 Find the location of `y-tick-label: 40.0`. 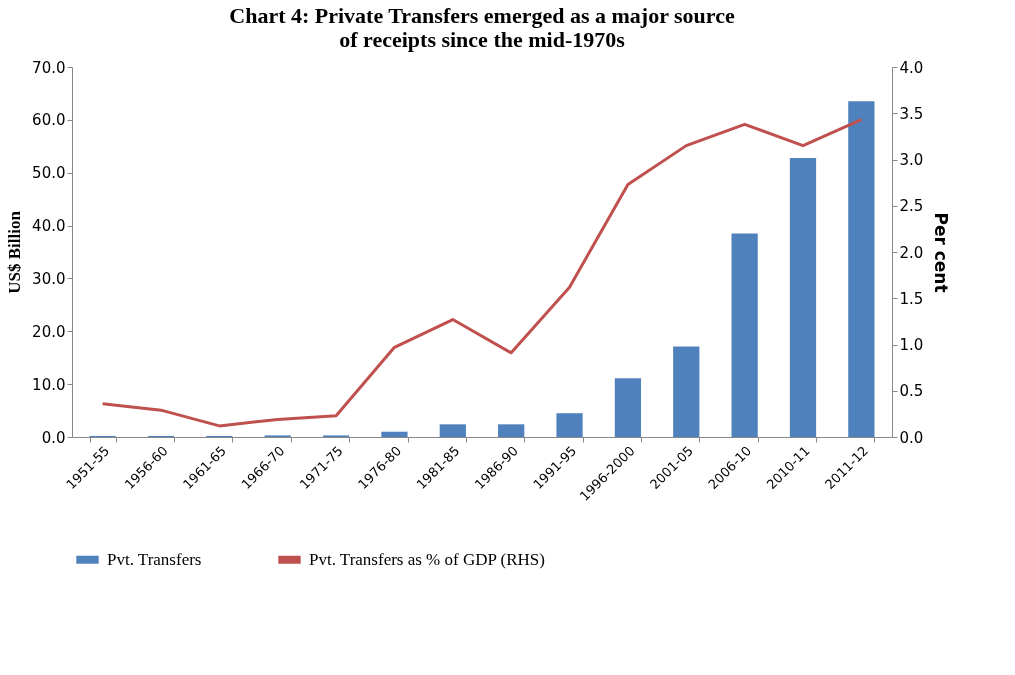

y-tick-label: 40.0 is located at coordinates (49, 226).